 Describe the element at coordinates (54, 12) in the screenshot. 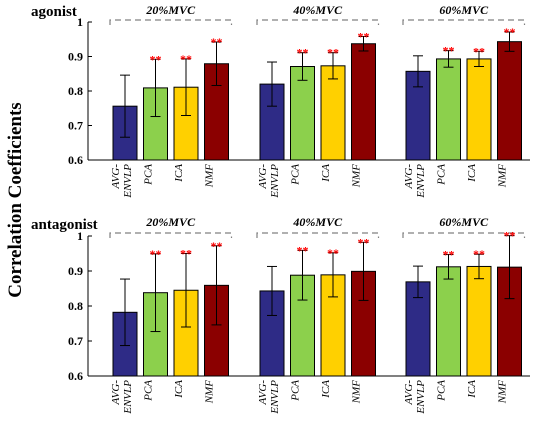

I see `panel-title: agonist` at that location.